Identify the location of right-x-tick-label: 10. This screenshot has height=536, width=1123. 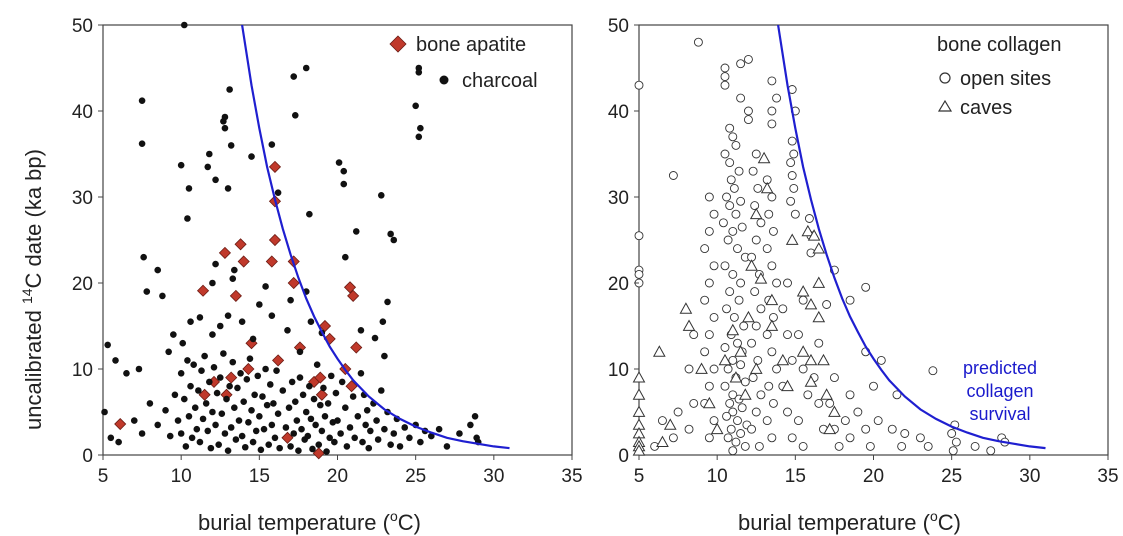
(717, 476).